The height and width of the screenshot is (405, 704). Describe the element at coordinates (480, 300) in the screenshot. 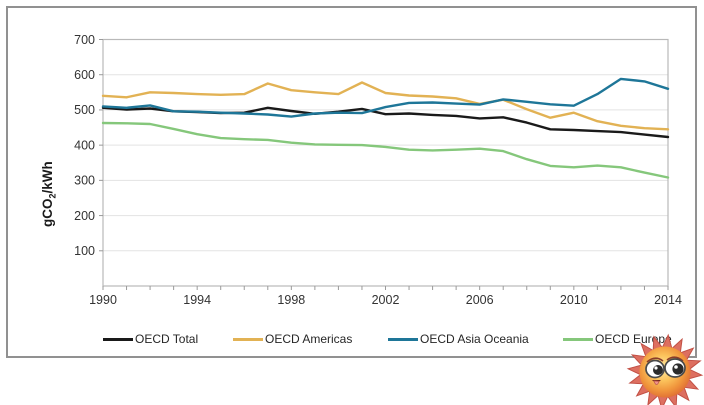

I see `x-tick-label-2006: 2006` at that location.